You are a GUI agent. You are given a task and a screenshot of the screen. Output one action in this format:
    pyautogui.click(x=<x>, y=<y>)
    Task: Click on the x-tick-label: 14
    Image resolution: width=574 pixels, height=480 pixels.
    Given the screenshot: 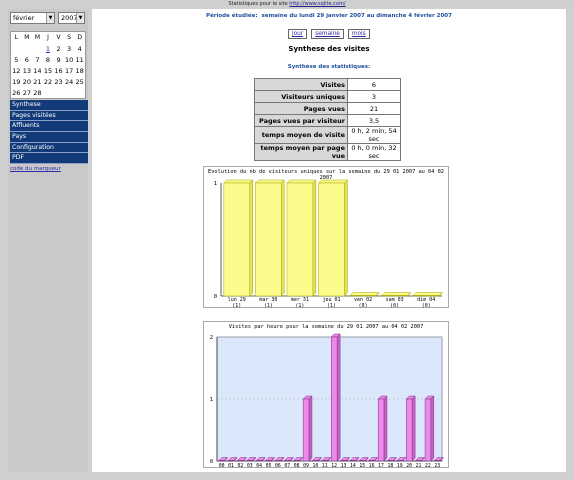 What is the action you would take?
    pyautogui.click(x=353, y=466)
    